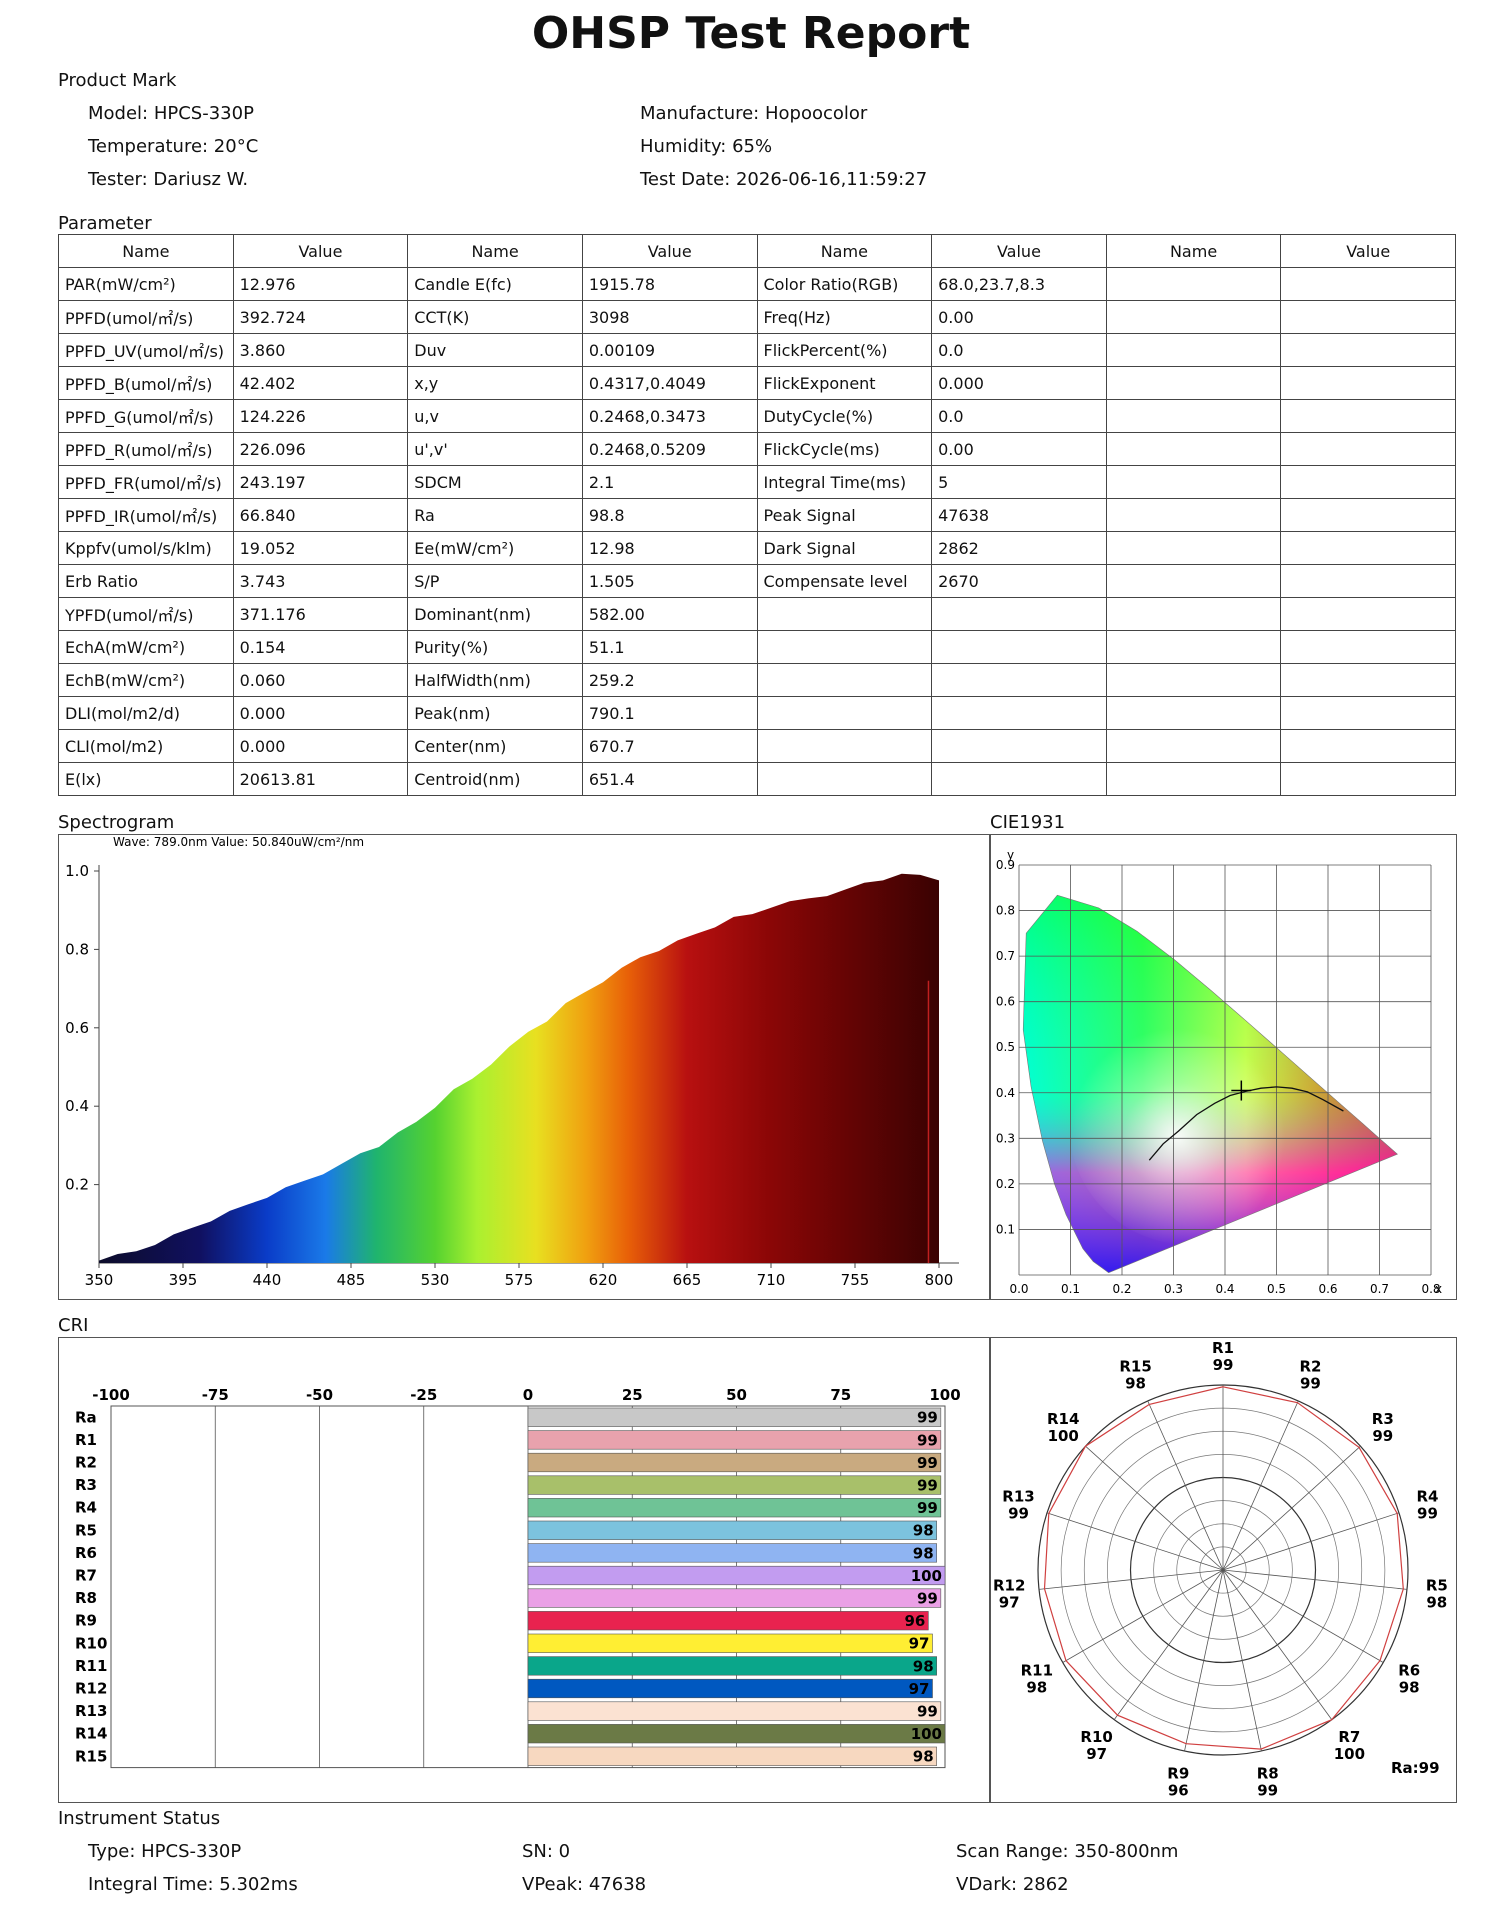  Describe the element at coordinates (86, 1508) in the screenshot. I see `cri-category-label: R4` at that location.